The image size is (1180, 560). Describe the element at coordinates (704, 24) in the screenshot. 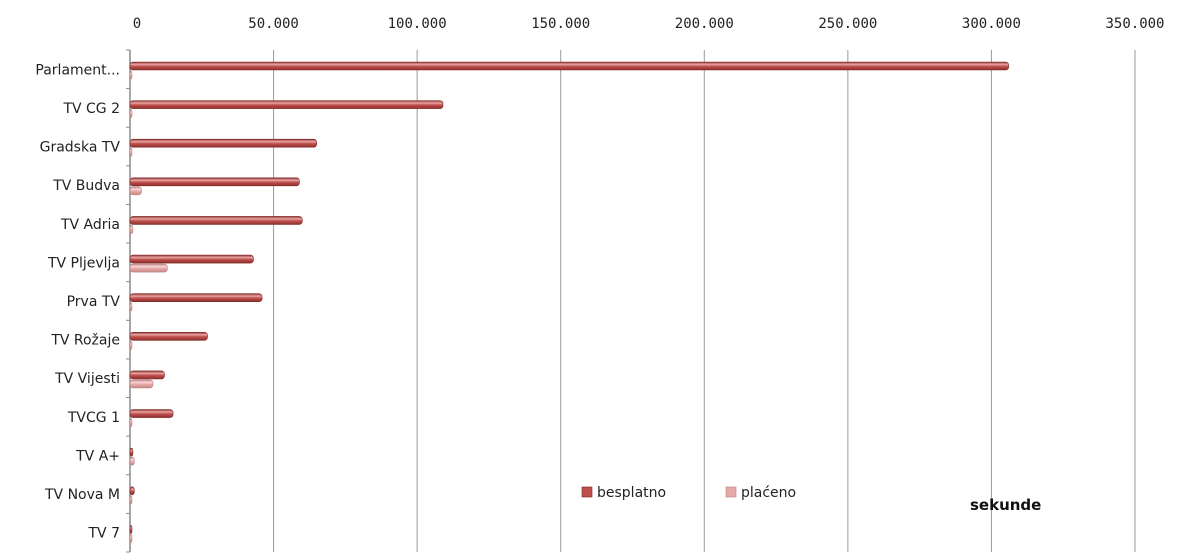

I see `x-tick-label-4: 200.000` at that location.